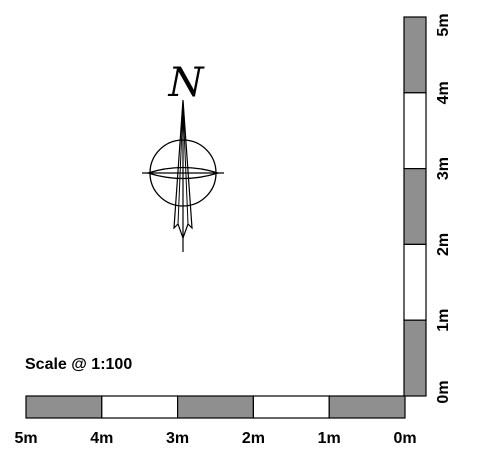  Describe the element at coordinates (427, 208) in the screenshot. I see `vertical-scale-bar: 5m 4m 3m 2m 1m 0m` at that location.